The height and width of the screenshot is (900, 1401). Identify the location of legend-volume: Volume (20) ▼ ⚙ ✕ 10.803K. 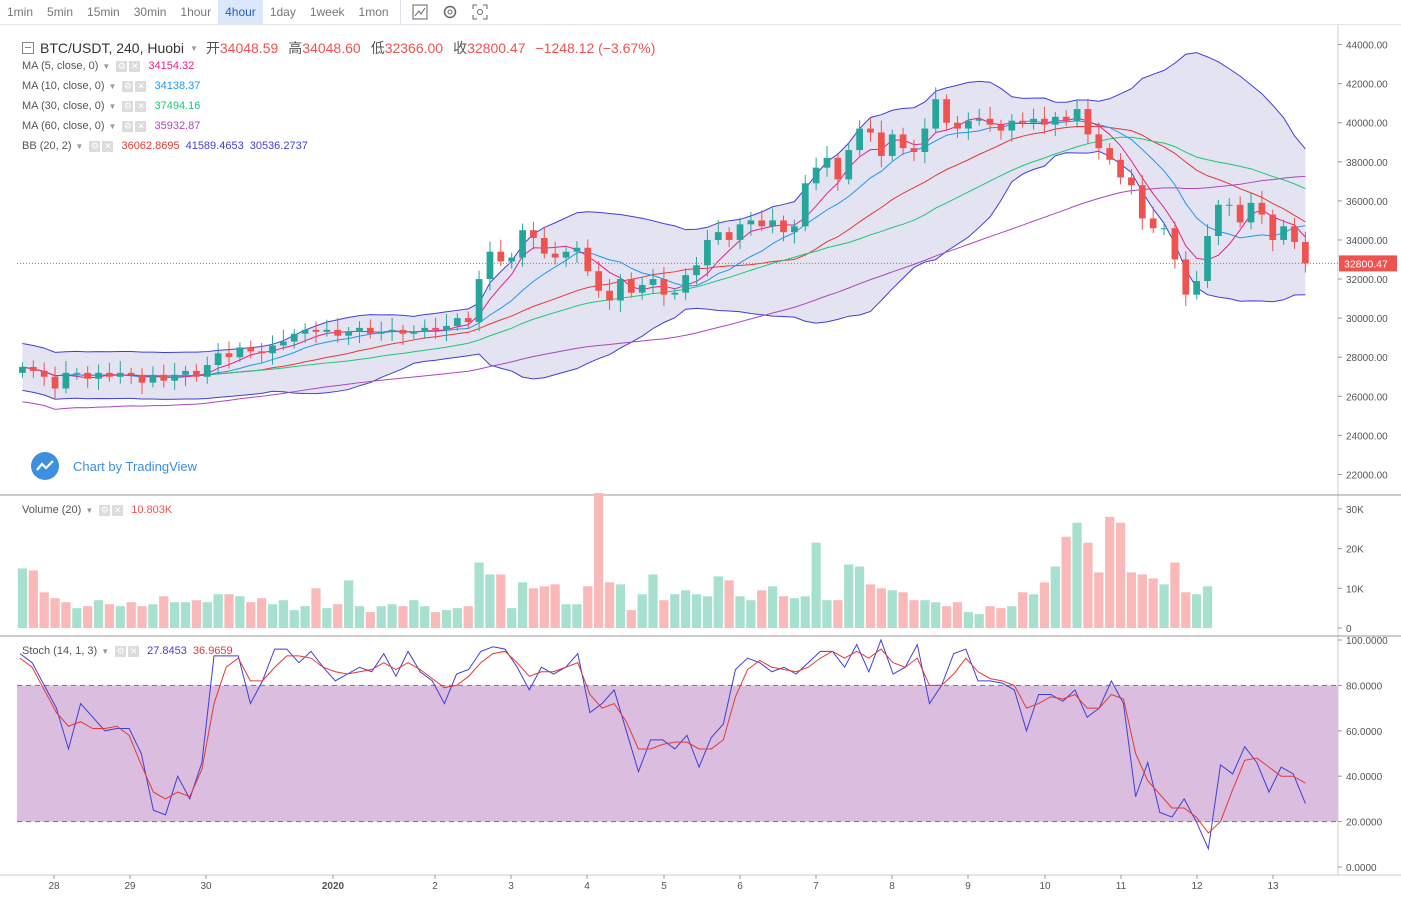
(97, 510).